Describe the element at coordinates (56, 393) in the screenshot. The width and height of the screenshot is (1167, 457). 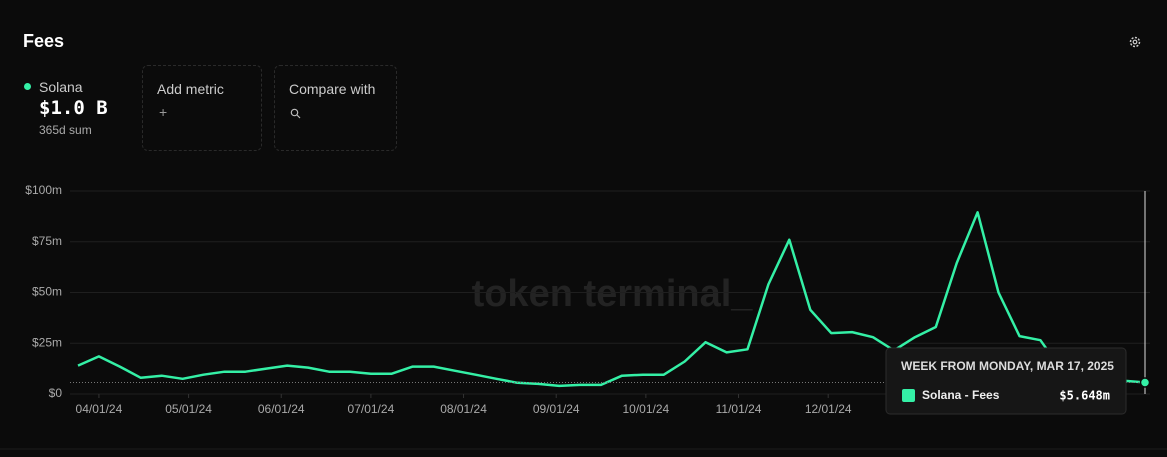
I see `y-tick-label: $0` at that location.